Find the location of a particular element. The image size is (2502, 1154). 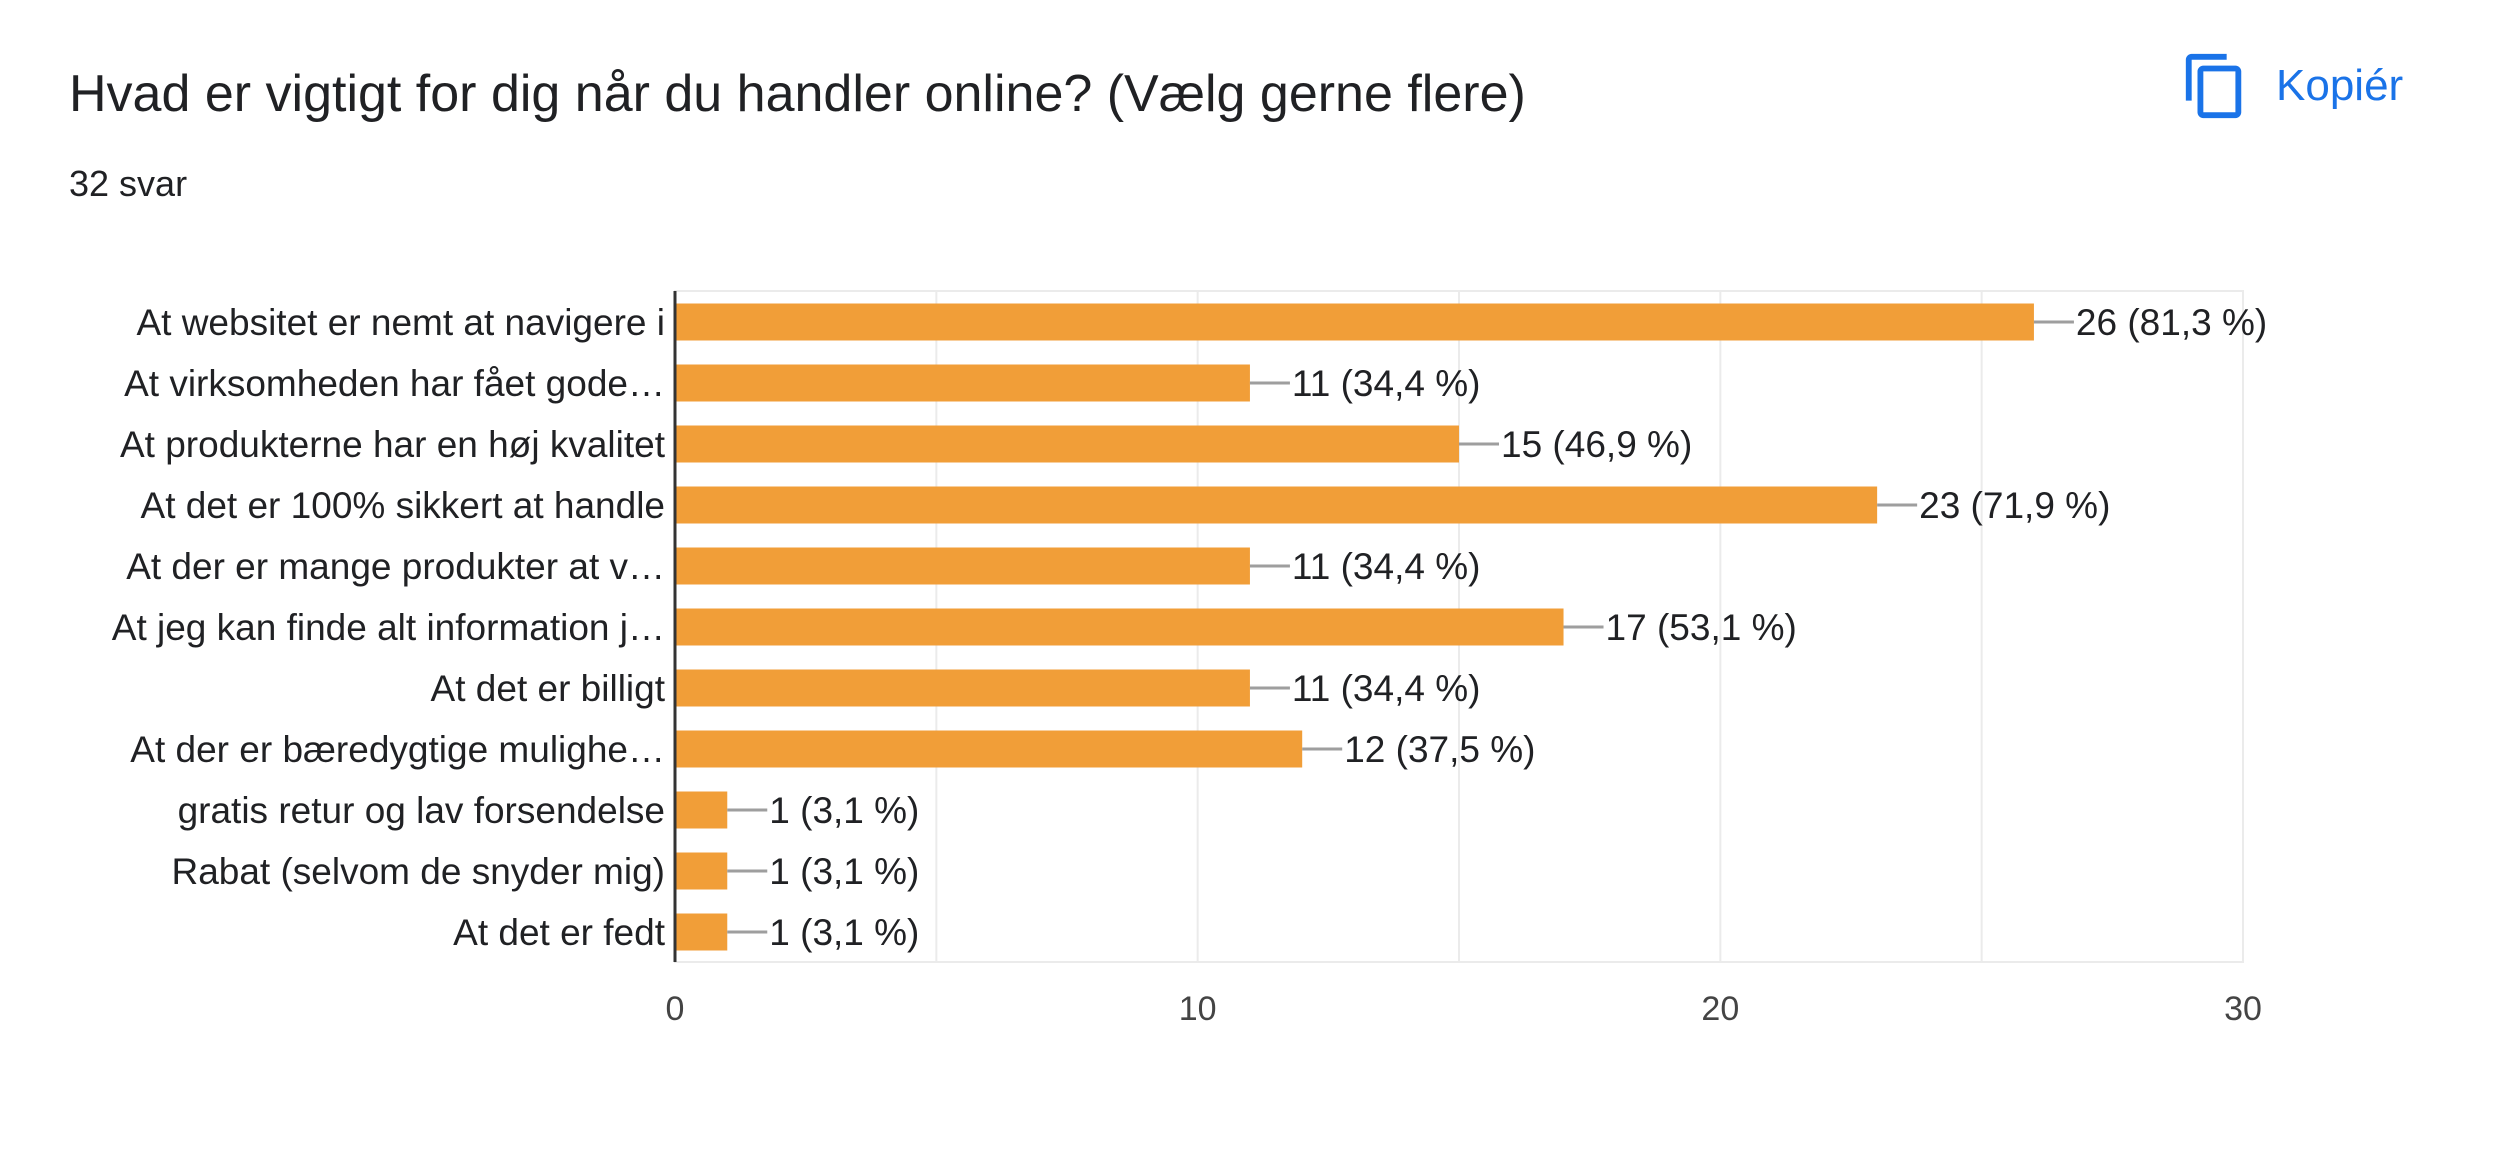

bar-value-label: 26 (81,3 %) is located at coordinates (2171, 322).